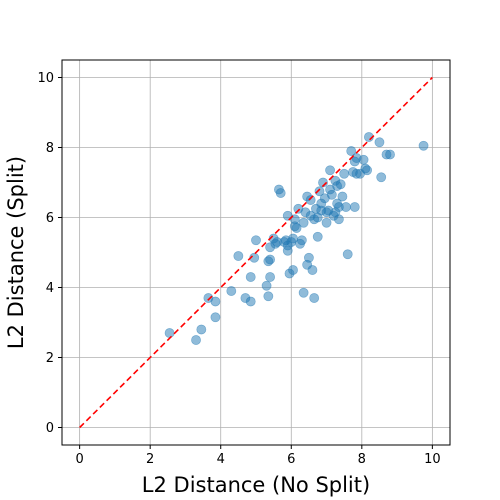 The width and height of the screenshot is (500, 500). Describe the element at coordinates (291, 459) in the screenshot. I see `x-tick-label: 6` at that location.